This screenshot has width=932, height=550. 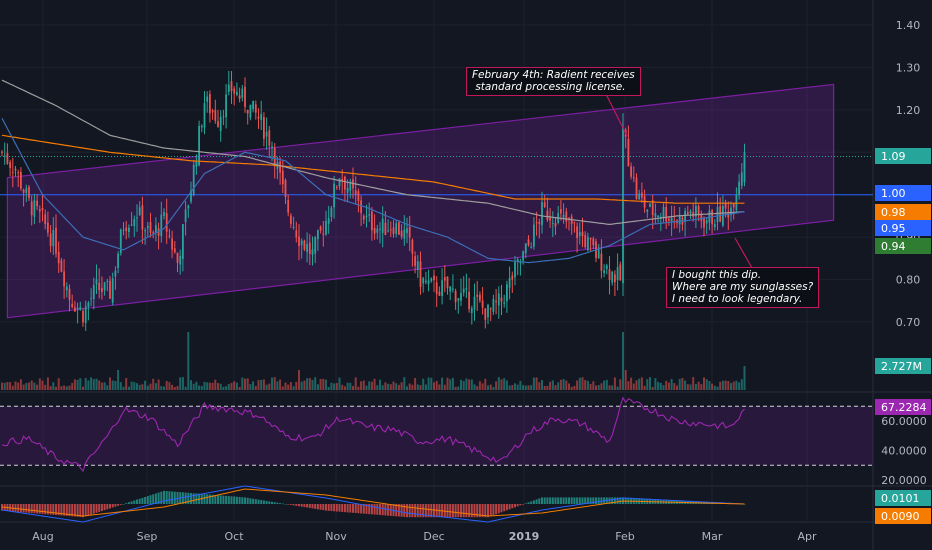 I want to click on price-tag-bg, so click(x=903, y=212).